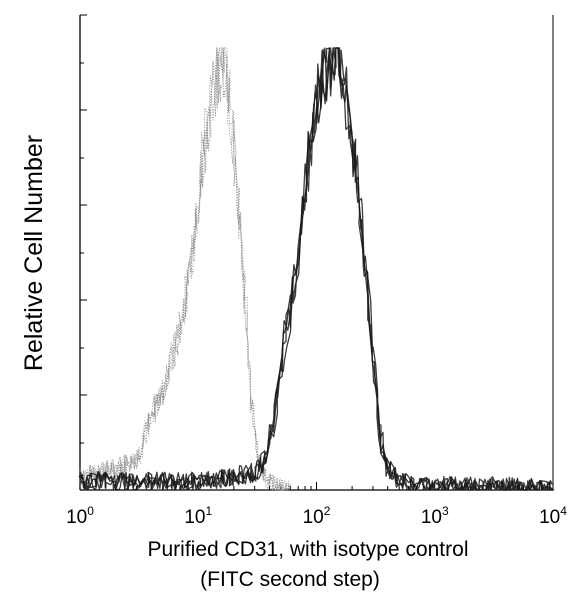  Describe the element at coordinates (34, 253) in the screenshot. I see `y-axis-title: Relative Cell Number` at that location.